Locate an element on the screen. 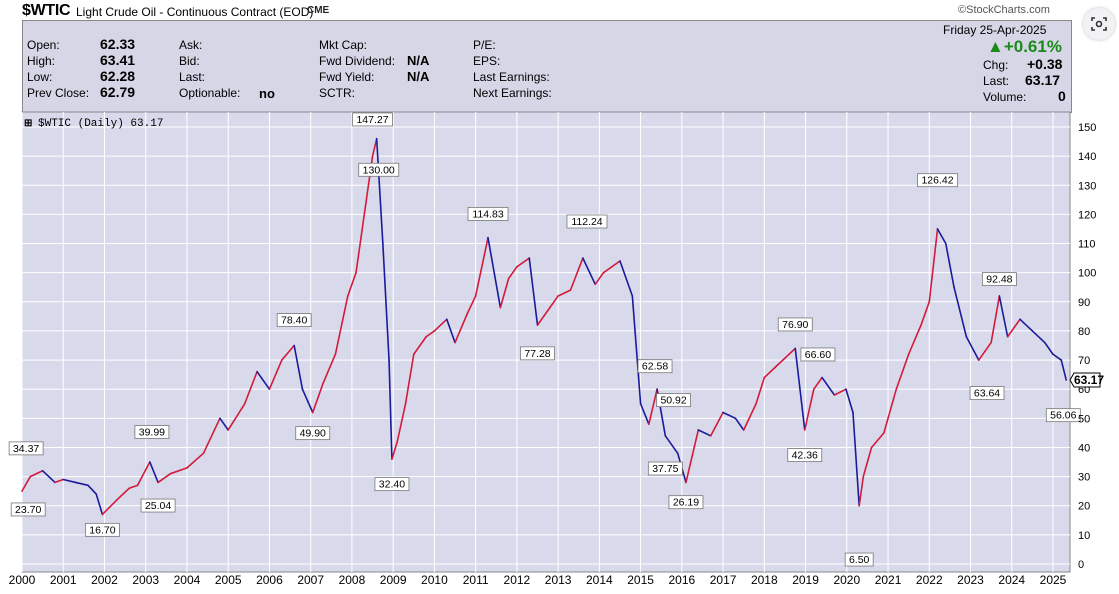  brand-watermark: ©StockCharts.com is located at coordinates (1004, 10).